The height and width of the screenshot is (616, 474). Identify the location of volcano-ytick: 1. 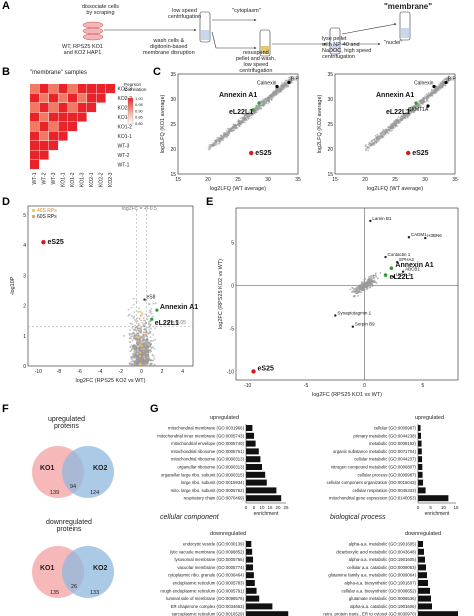
(24, 337).